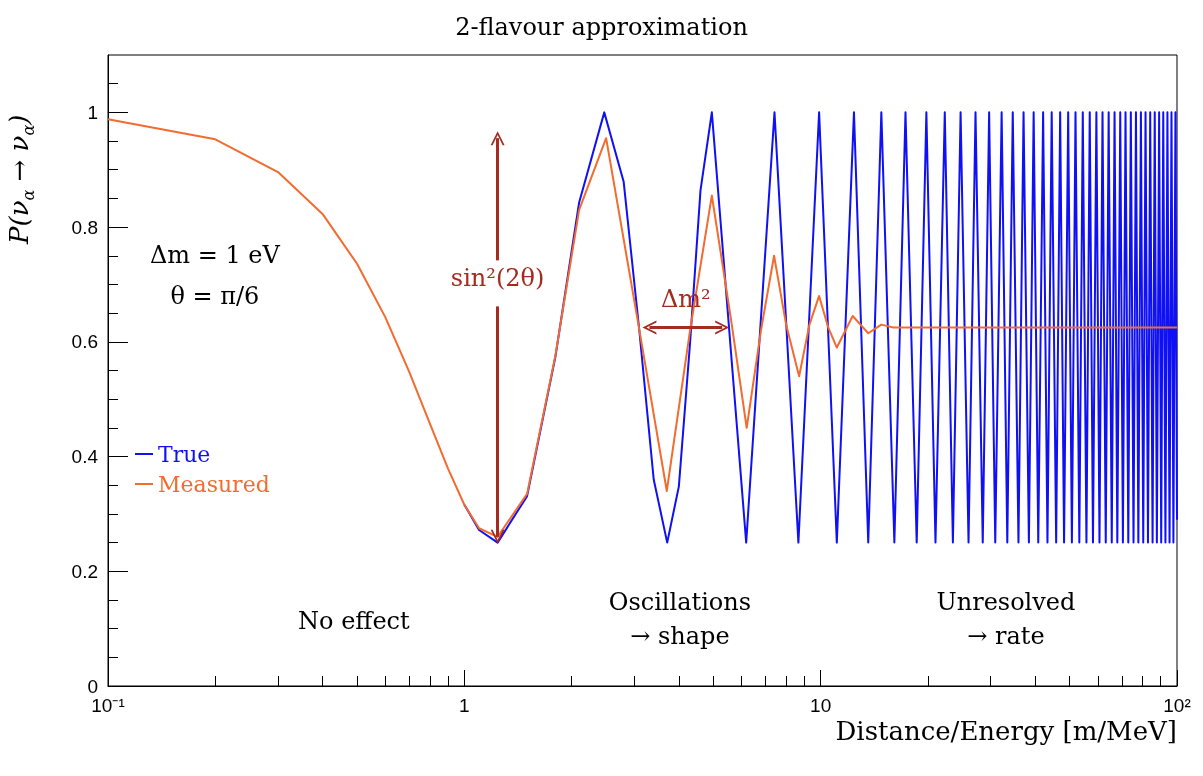 The width and height of the screenshot is (1203, 776). Describe the element at coordinates (821, 705) in the screenshot. I see `x-tick-label: 10` at that location.